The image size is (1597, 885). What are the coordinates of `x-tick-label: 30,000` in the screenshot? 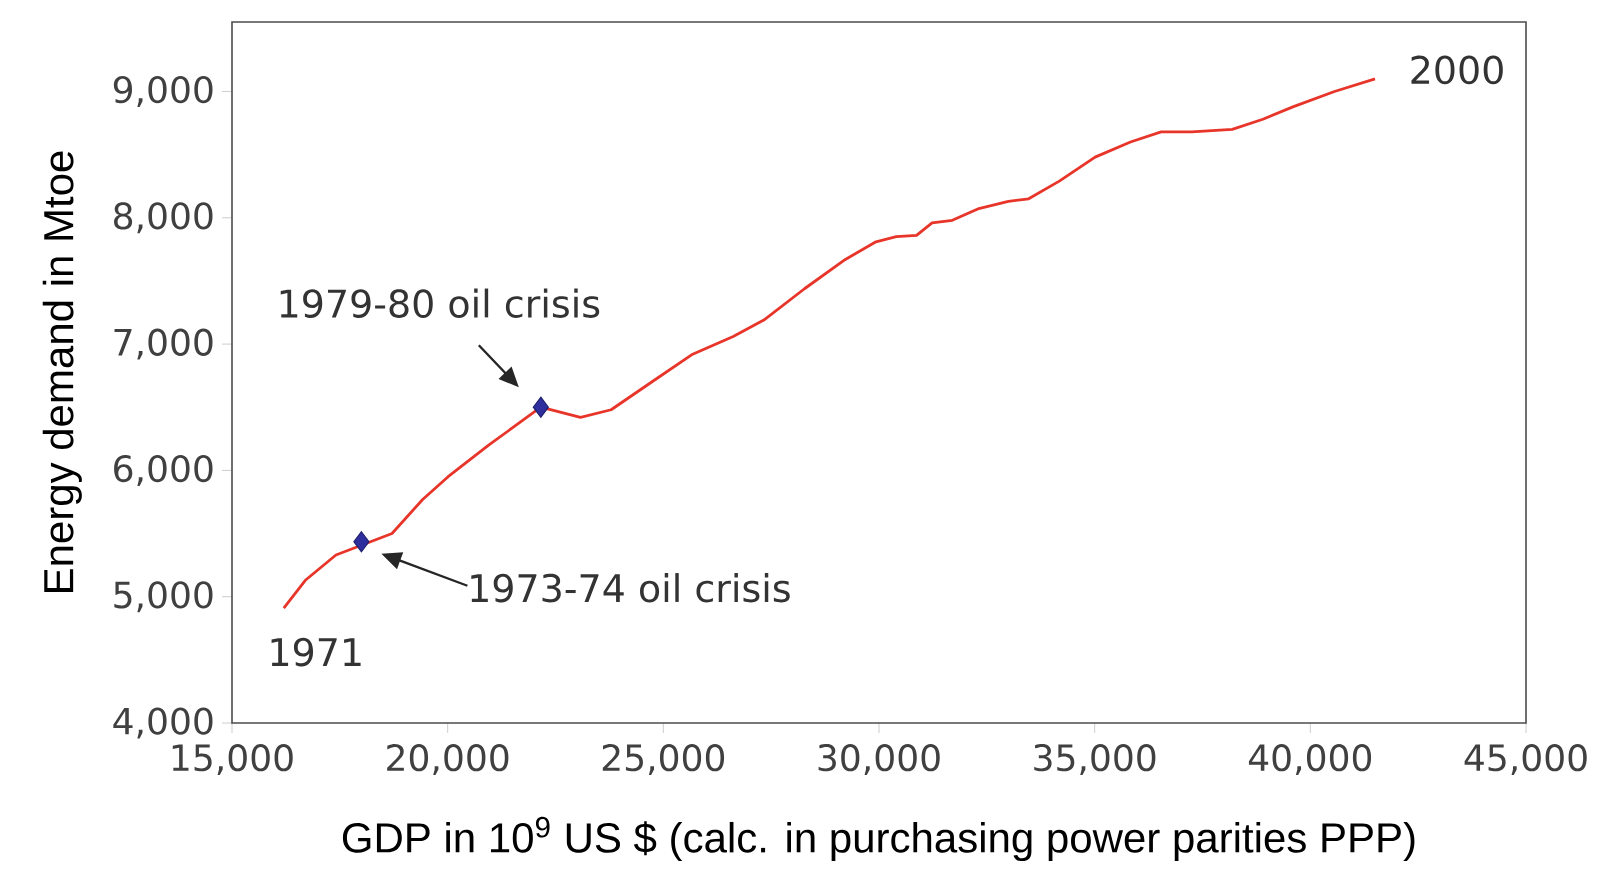 It's located at (879, 760).